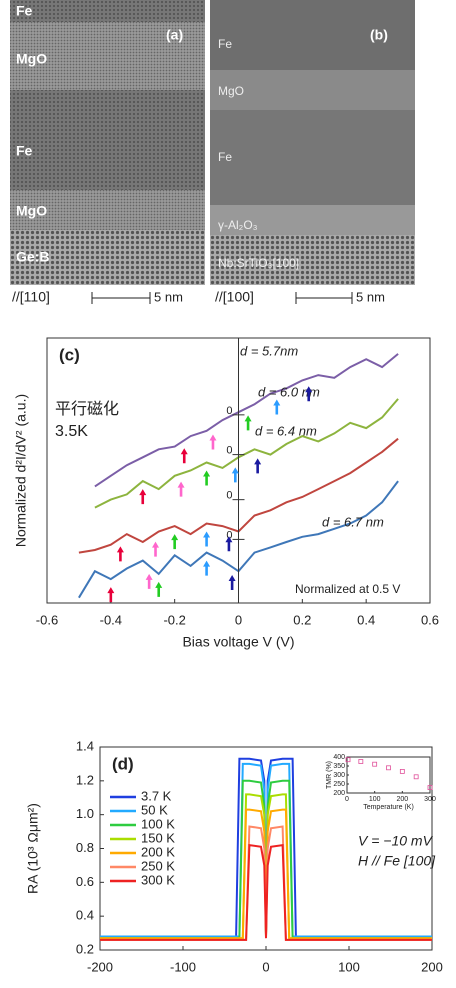  Describe the element at coordinates (174, 619) in the screenshot. I see `x-tick-label: -0.2` at that location.